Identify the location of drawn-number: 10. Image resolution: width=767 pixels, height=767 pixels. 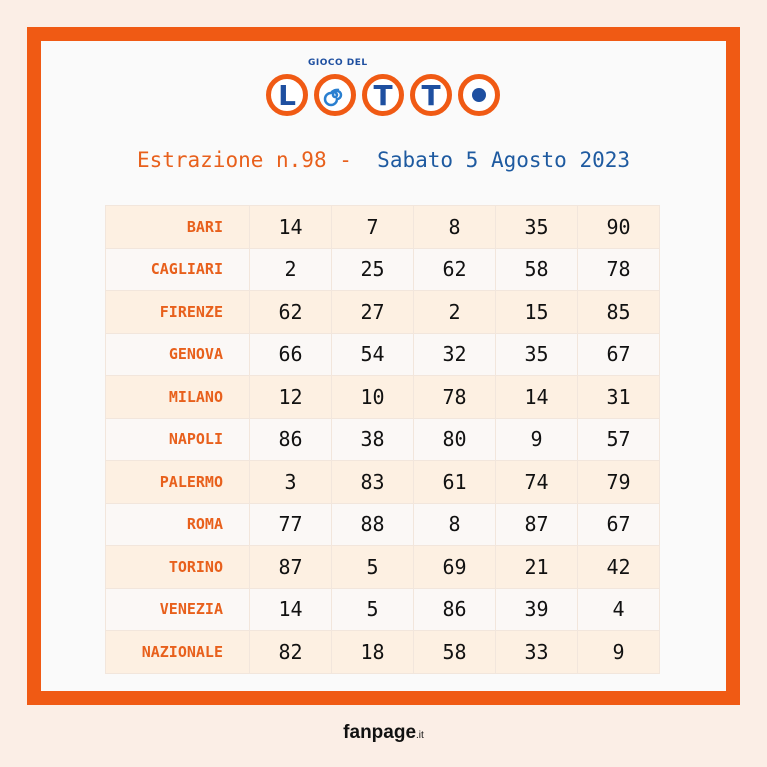
(372, 397).